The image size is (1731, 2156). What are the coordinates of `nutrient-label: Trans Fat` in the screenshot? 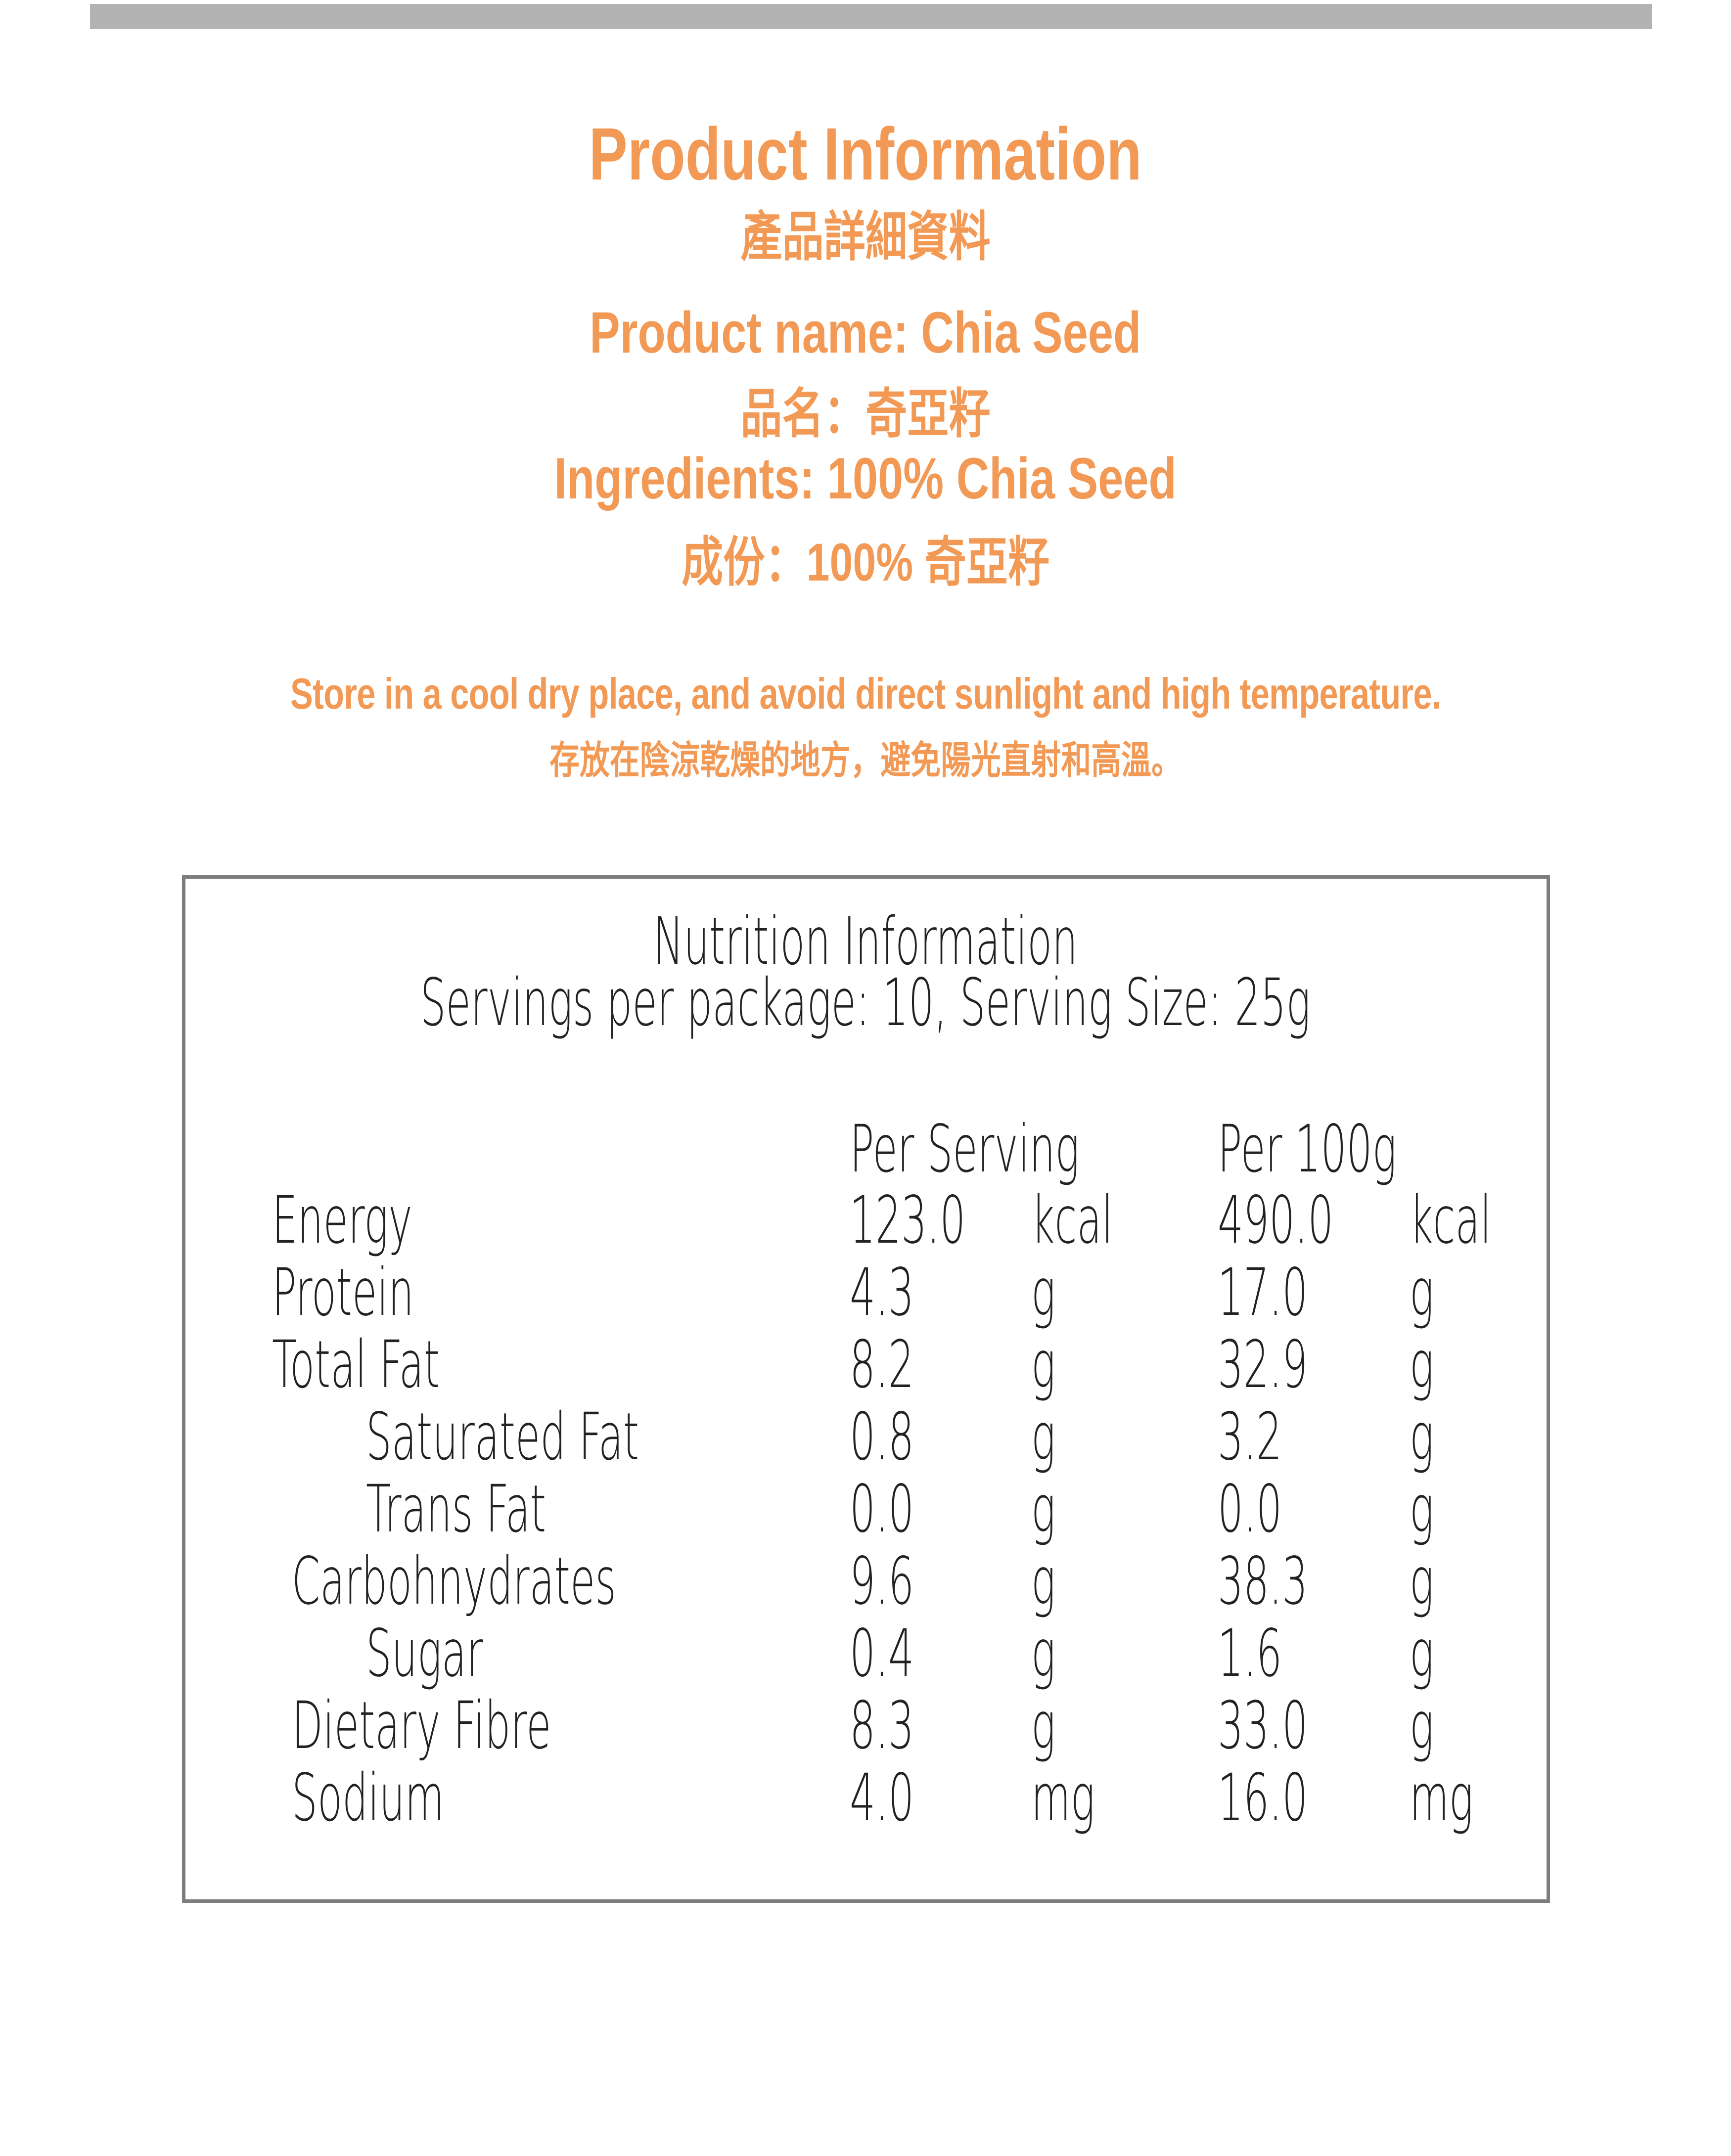 It's located at (456, 1509).